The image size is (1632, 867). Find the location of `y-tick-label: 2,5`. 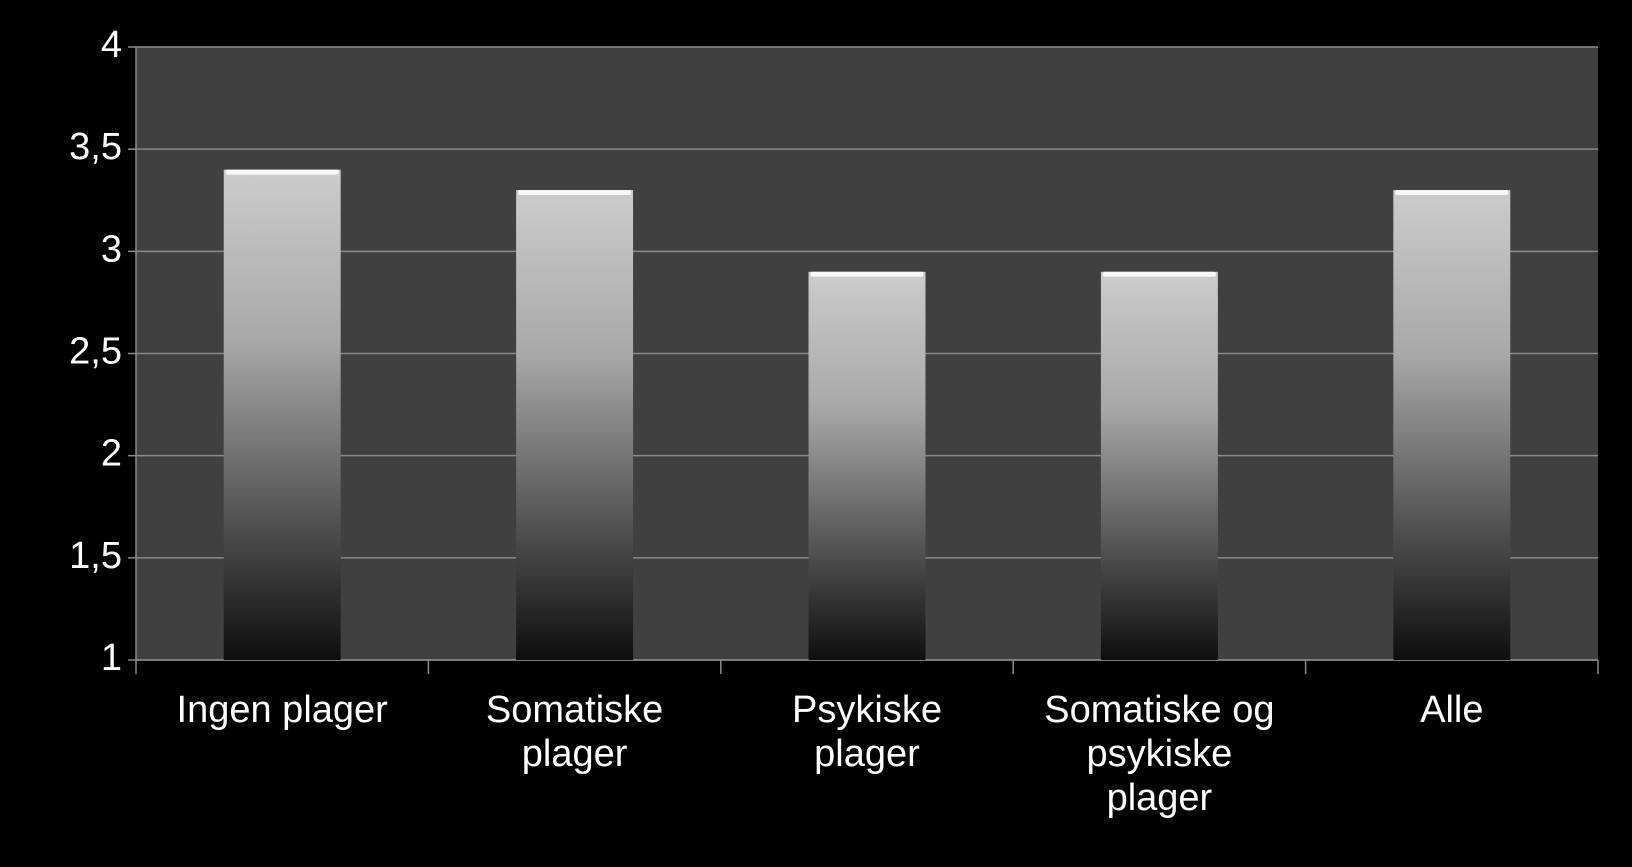

y-tick-label: 2,5 is located at coordinates (95, 352).